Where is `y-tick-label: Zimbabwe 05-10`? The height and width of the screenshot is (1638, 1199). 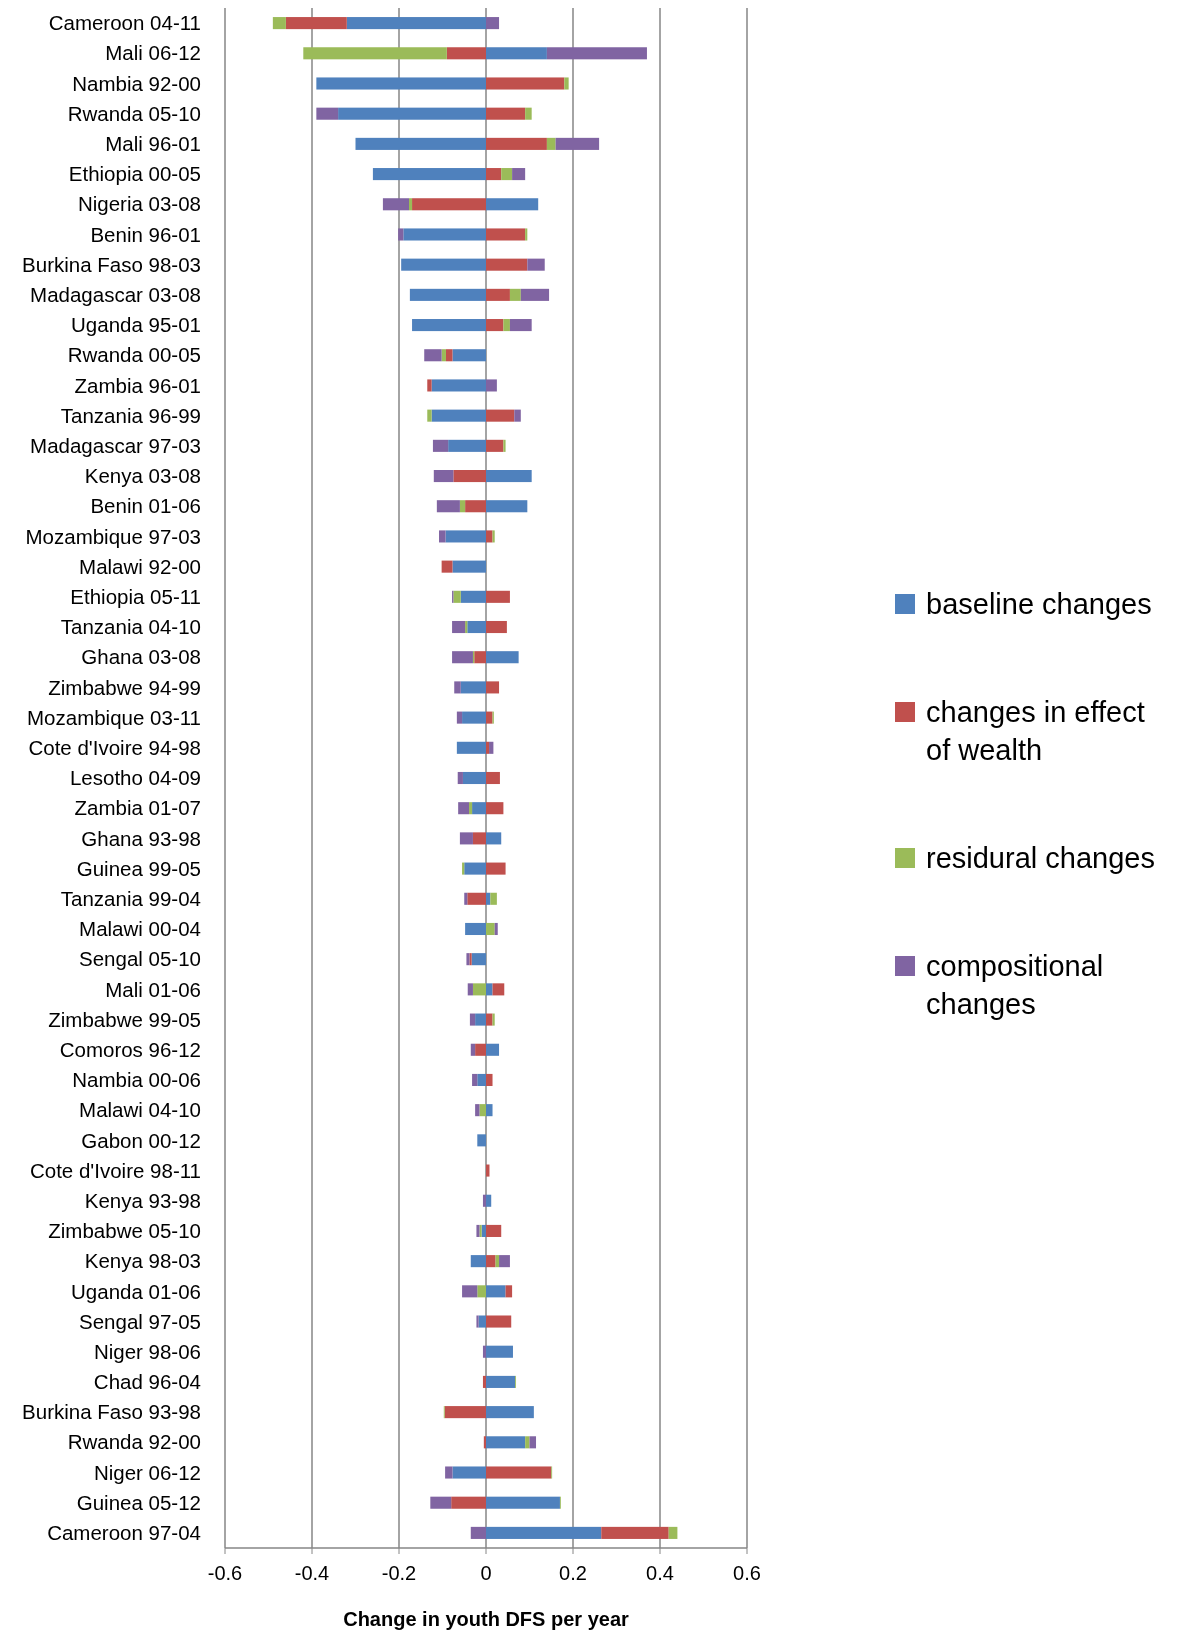
y-tick-label: Zimbabwe 05-10 is located at coordinates (124, 1231).